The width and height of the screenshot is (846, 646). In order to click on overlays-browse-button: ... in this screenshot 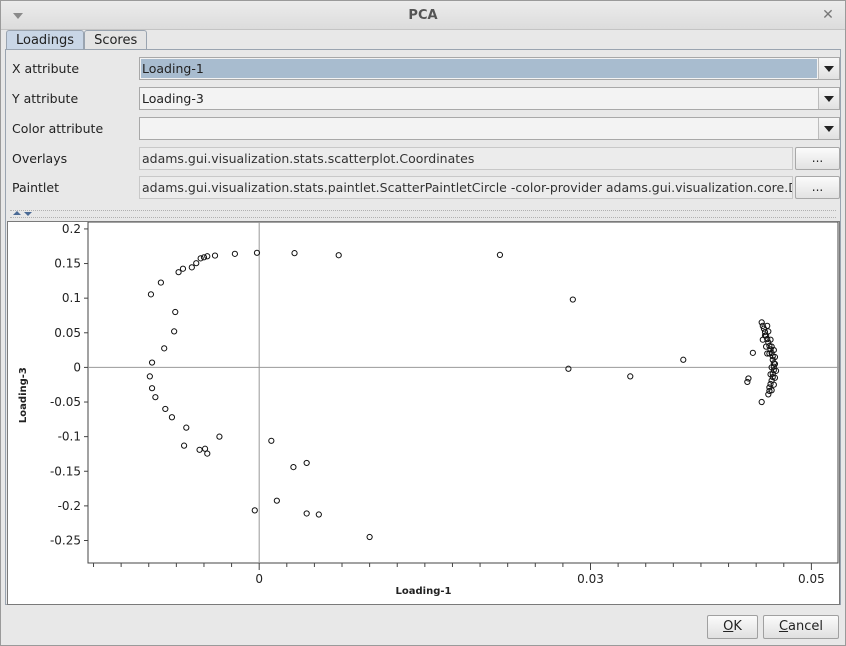, I will do `click(817, 158)`.